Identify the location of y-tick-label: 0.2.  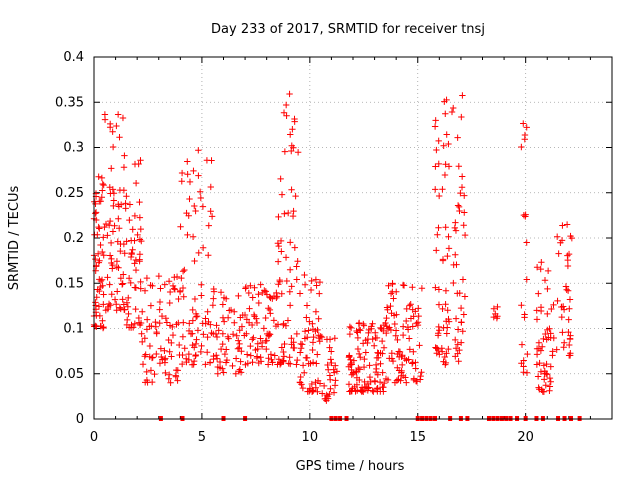
(73, 238).